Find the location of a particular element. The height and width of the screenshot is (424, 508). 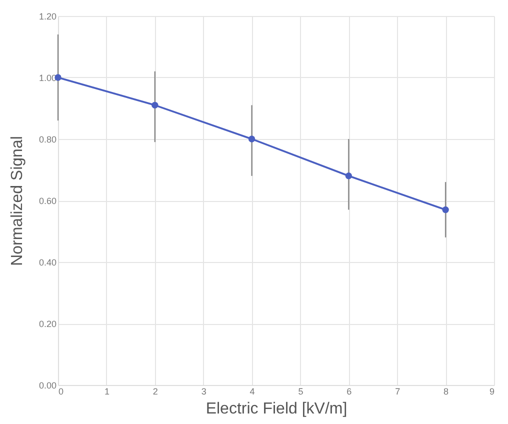

y-tick-label: 0.60 is located at coordinates (47, 201).